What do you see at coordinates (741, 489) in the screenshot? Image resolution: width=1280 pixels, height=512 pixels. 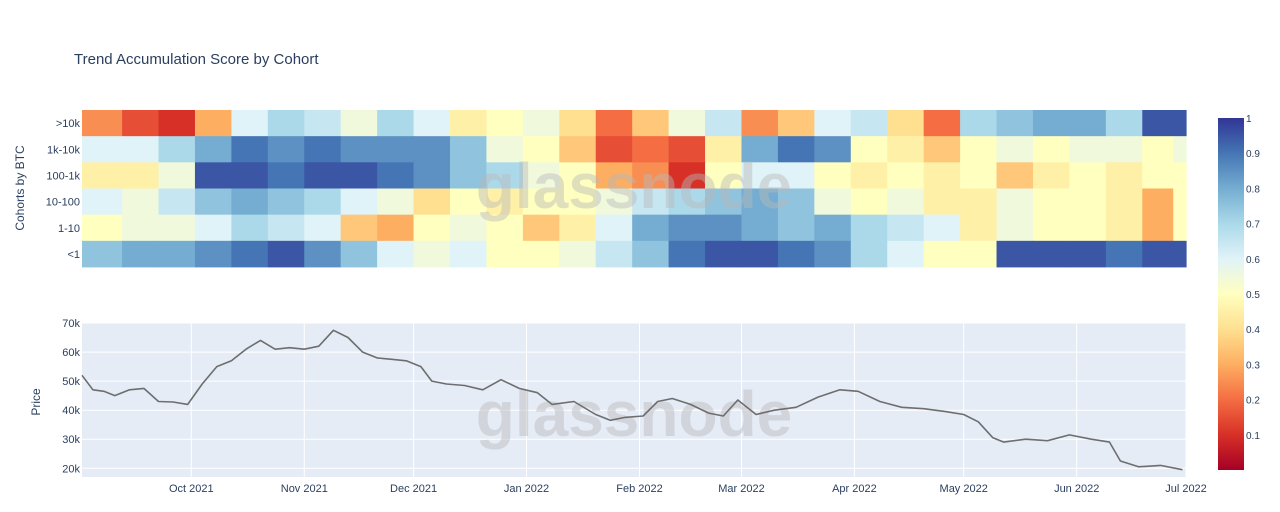 I see `x-tick-label: Mar 2022` at bounding box center [741, 489].